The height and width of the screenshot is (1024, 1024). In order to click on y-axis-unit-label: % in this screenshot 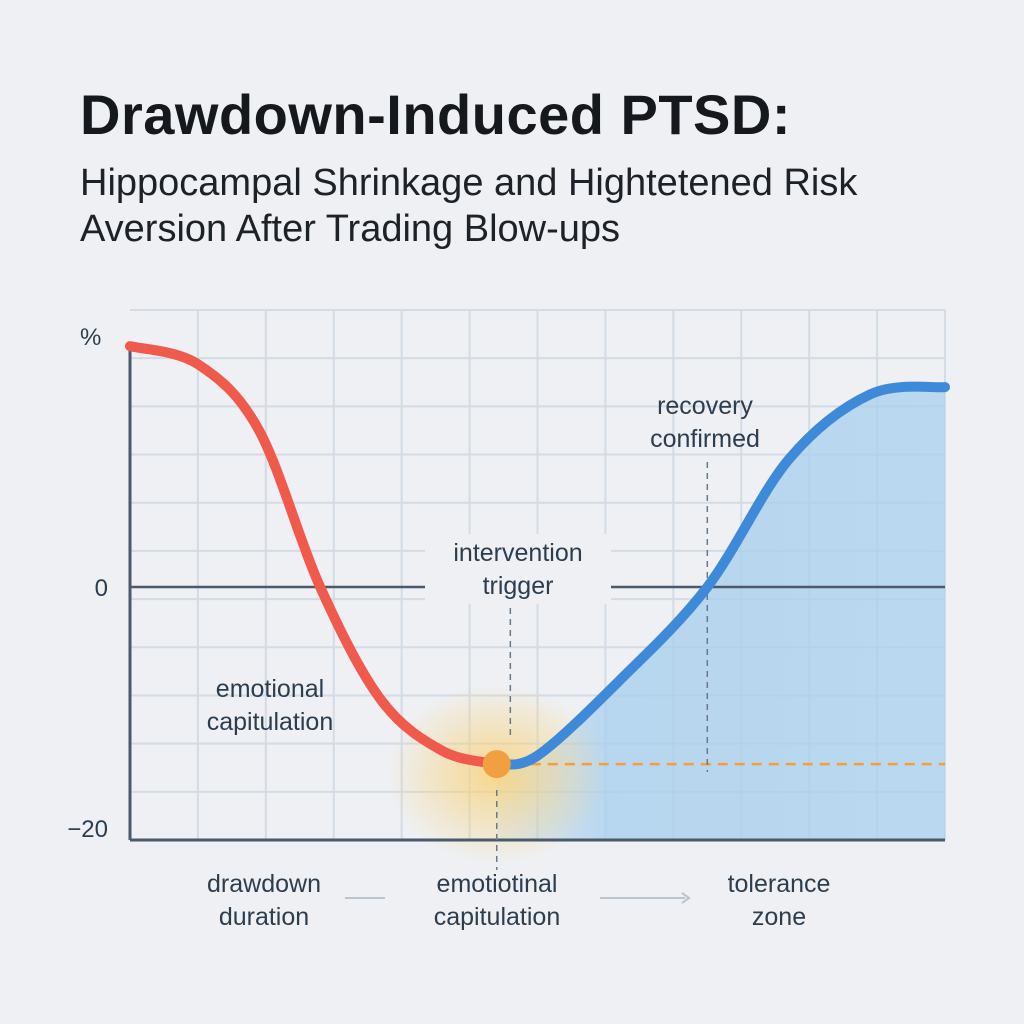, I will do `click(90, 337)`.